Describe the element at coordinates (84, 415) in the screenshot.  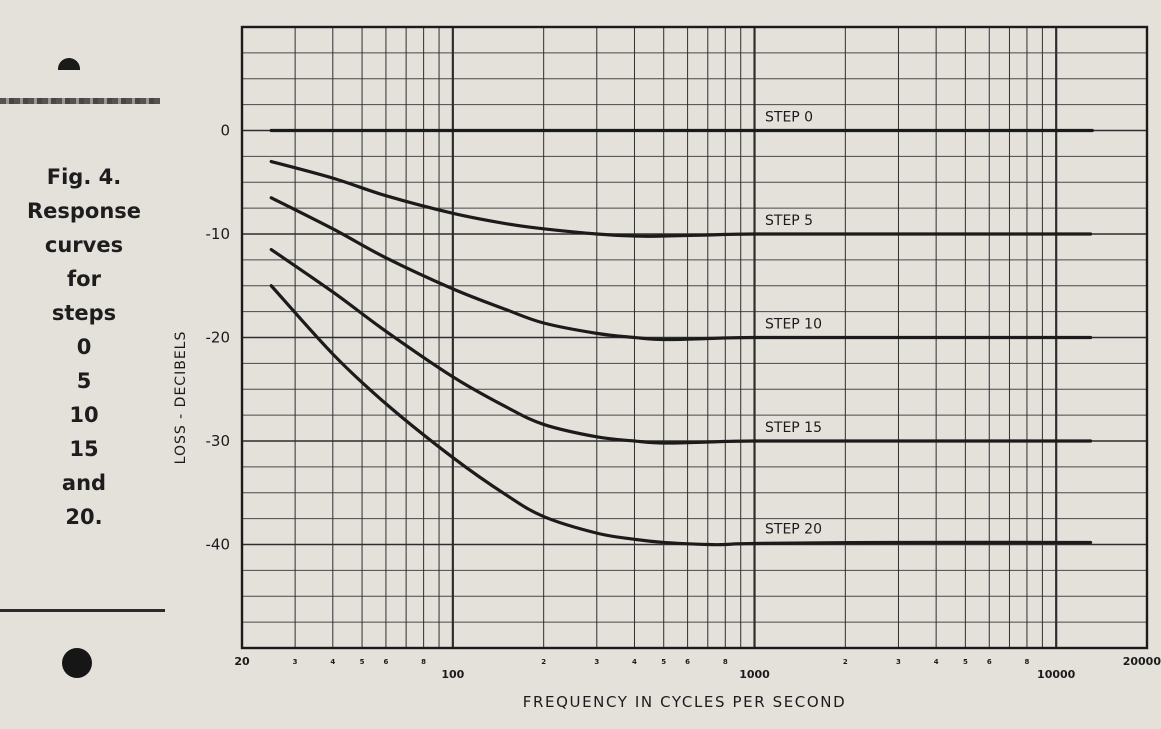
I see `caption-line: 10` at that location.